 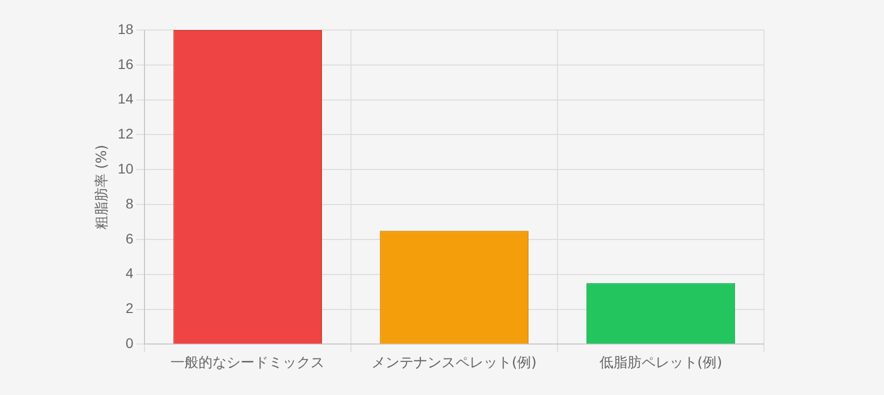 I want to click on x-tick-label: 一般的なシードミックス, so click(x=247, y=363).